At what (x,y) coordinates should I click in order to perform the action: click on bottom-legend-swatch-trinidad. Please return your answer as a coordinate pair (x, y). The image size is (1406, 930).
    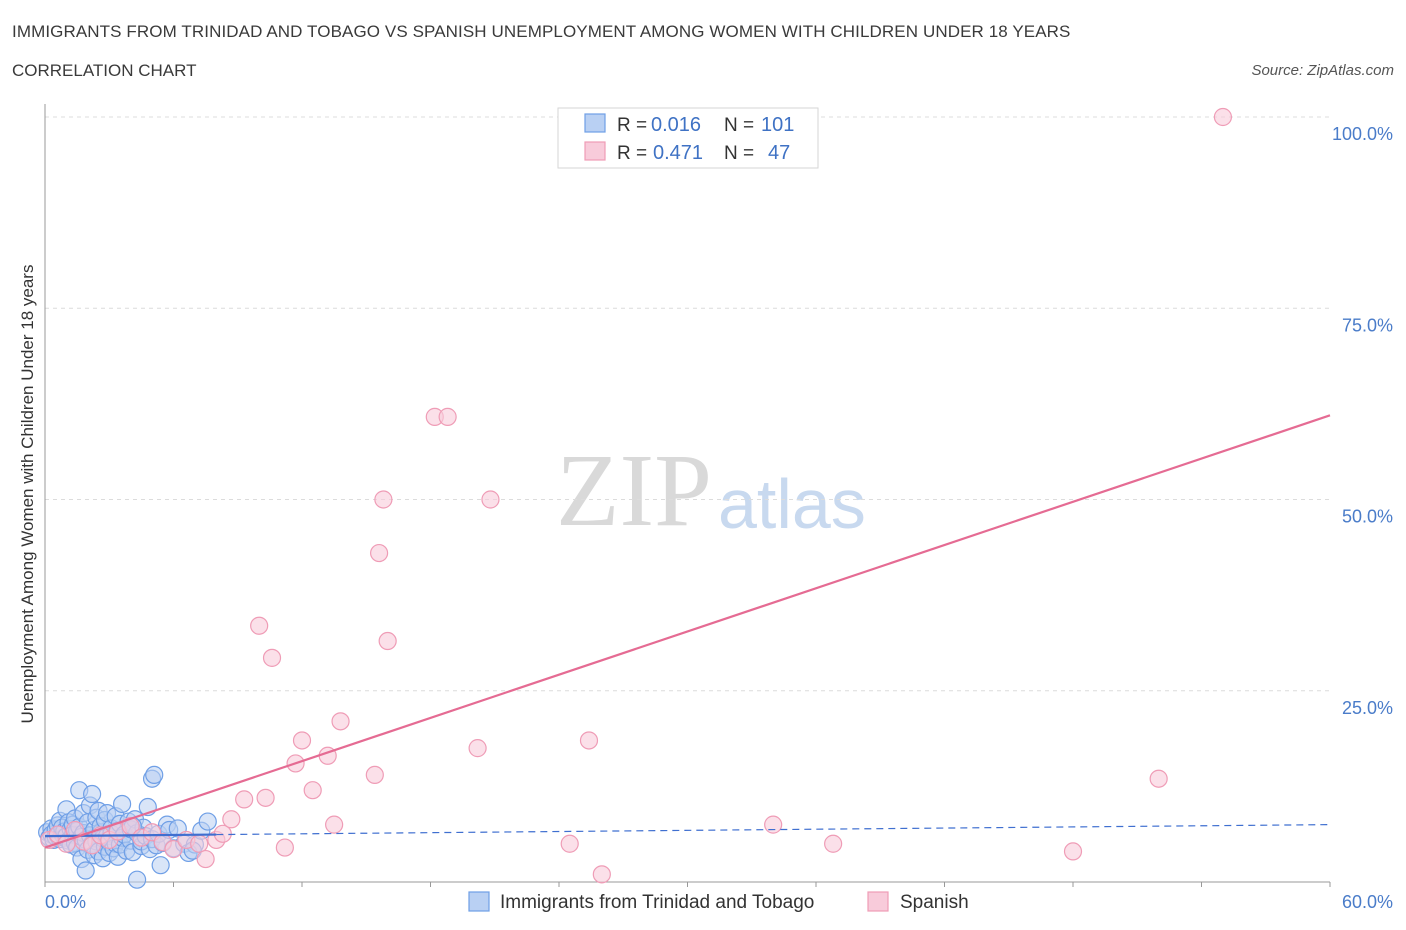
    Looking at the image, I should click on (479, 901).